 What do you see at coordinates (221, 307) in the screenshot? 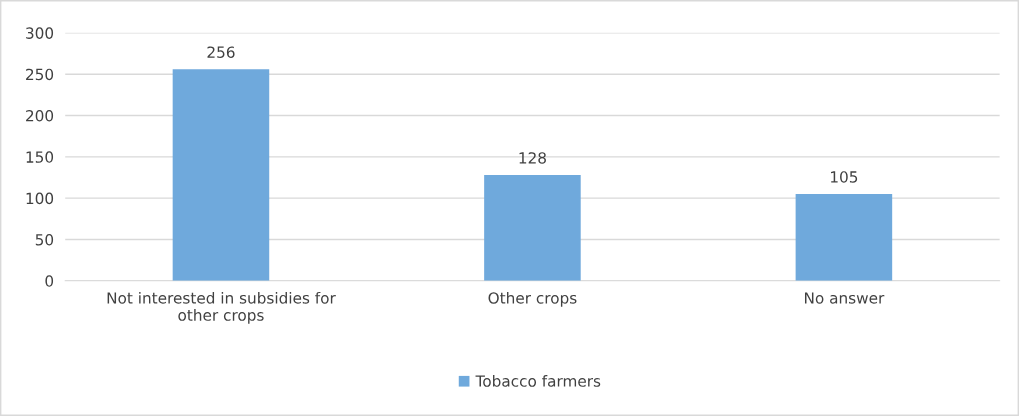
I see `x-tick-label: Not interested in subsidies for other crops` at bounding box center [221, 307].